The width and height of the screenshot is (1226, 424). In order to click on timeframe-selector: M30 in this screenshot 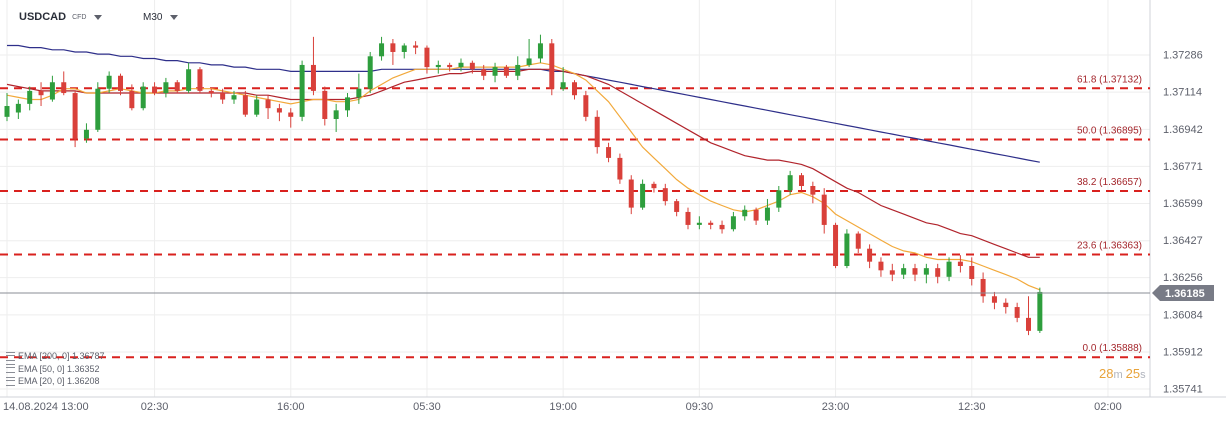, I will do `click(161, 17)`.